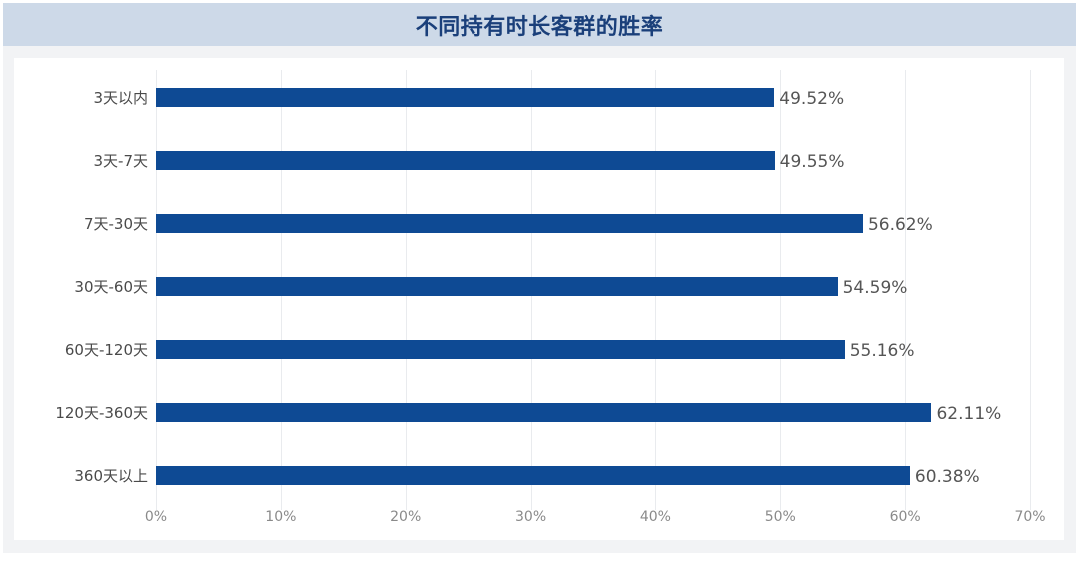 The image size is (1080, 564). I want to click on category-label: 30天-60天, so click(111, 287).